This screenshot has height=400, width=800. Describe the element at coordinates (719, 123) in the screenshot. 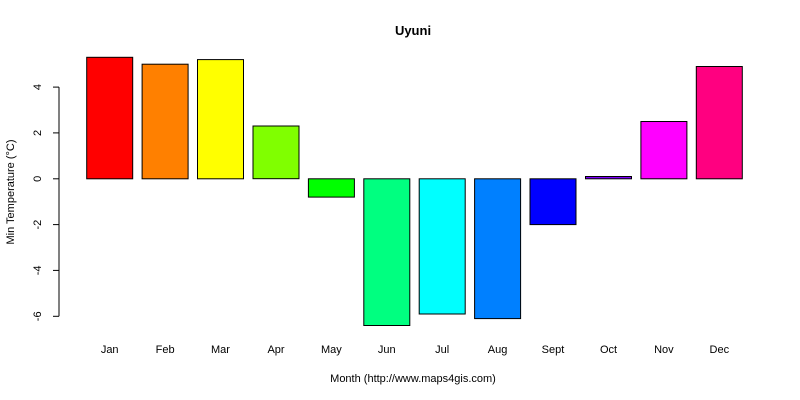

I see `bar-dec` at that location.